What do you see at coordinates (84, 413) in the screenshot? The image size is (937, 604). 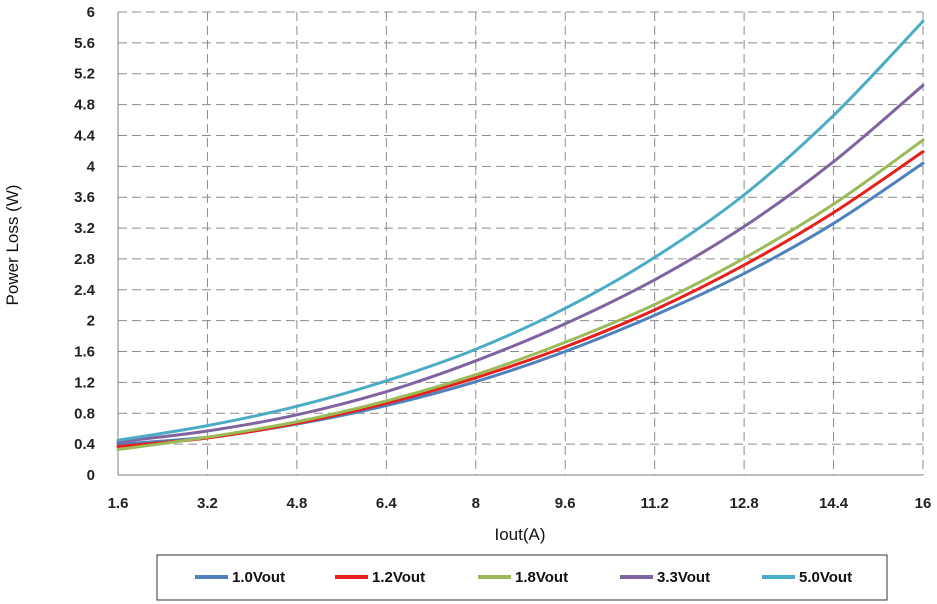 I see `y-tick-label: 0.8` at bounding box center [84, 413].